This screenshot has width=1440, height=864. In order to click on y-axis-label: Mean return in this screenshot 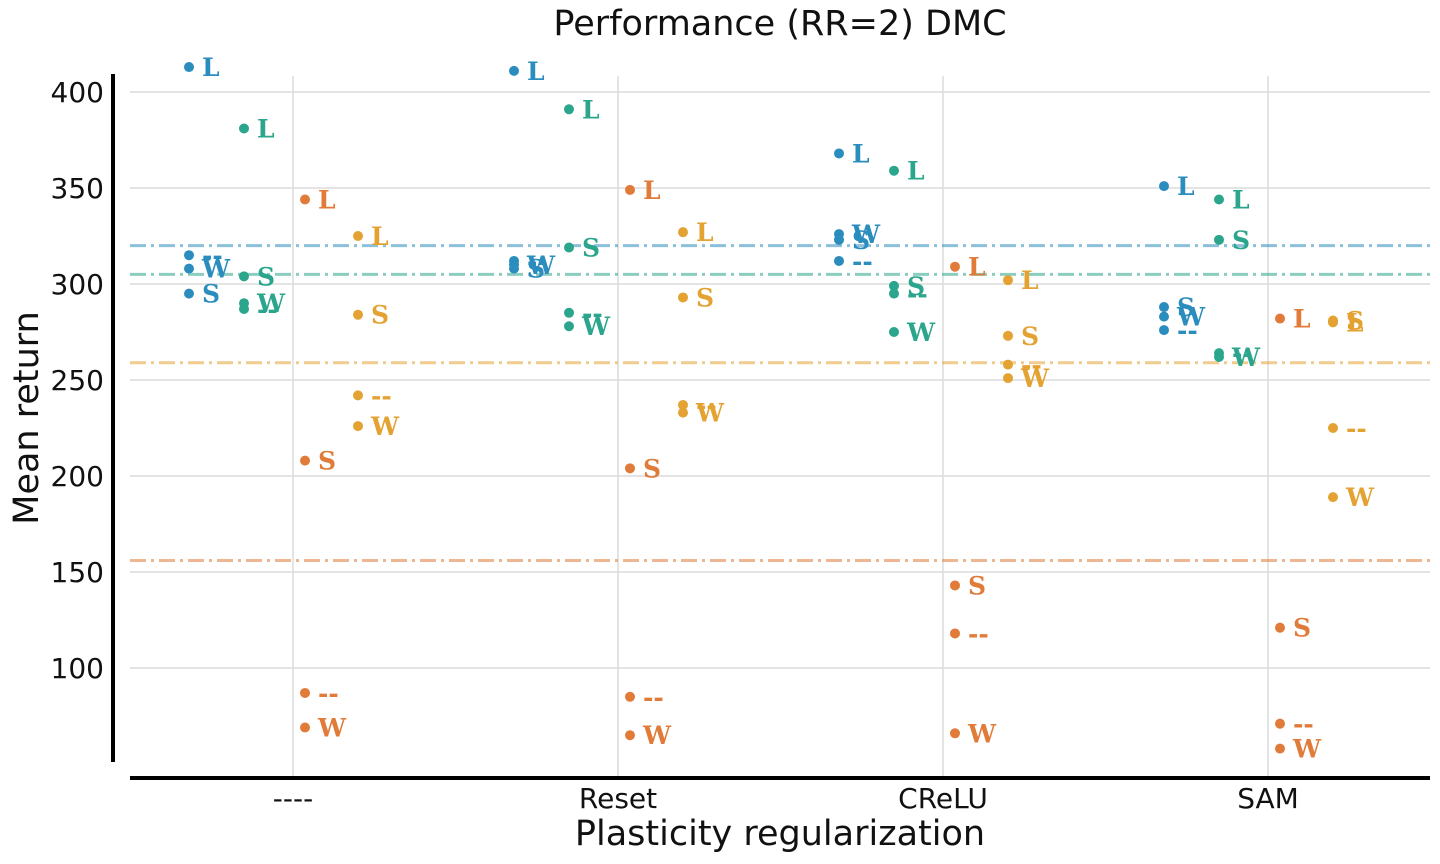, I will do `click(27, 418)`.